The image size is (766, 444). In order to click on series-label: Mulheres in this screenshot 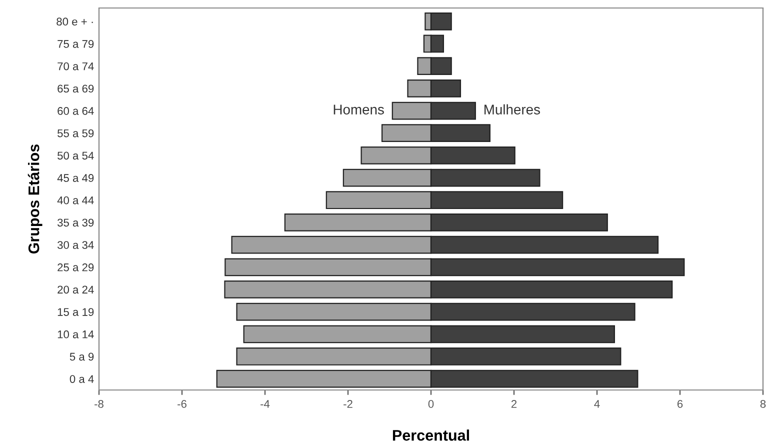, I will do `click(512, 109)`.